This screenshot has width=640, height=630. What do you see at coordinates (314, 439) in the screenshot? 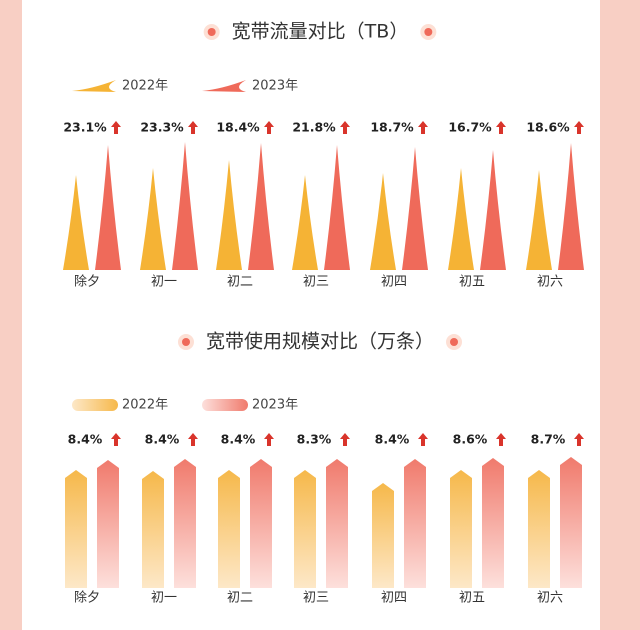
I see `growth-label: 8.3%` at bounding box center [314, 439].